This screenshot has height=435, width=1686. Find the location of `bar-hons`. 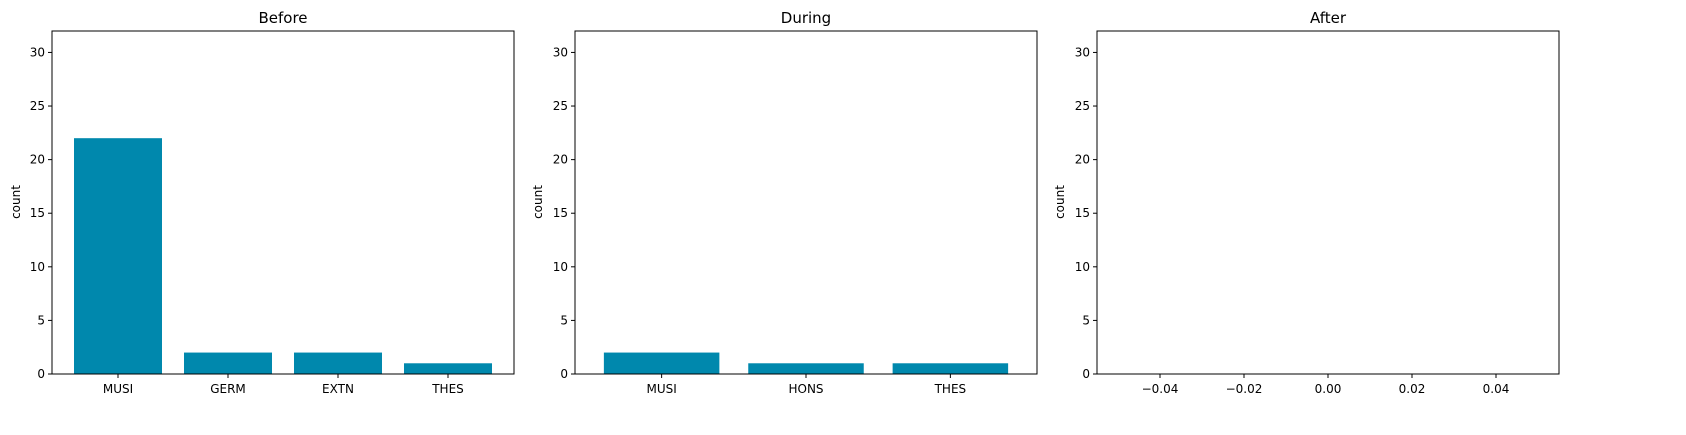

bar-hons is located at coordinates (806, 368).